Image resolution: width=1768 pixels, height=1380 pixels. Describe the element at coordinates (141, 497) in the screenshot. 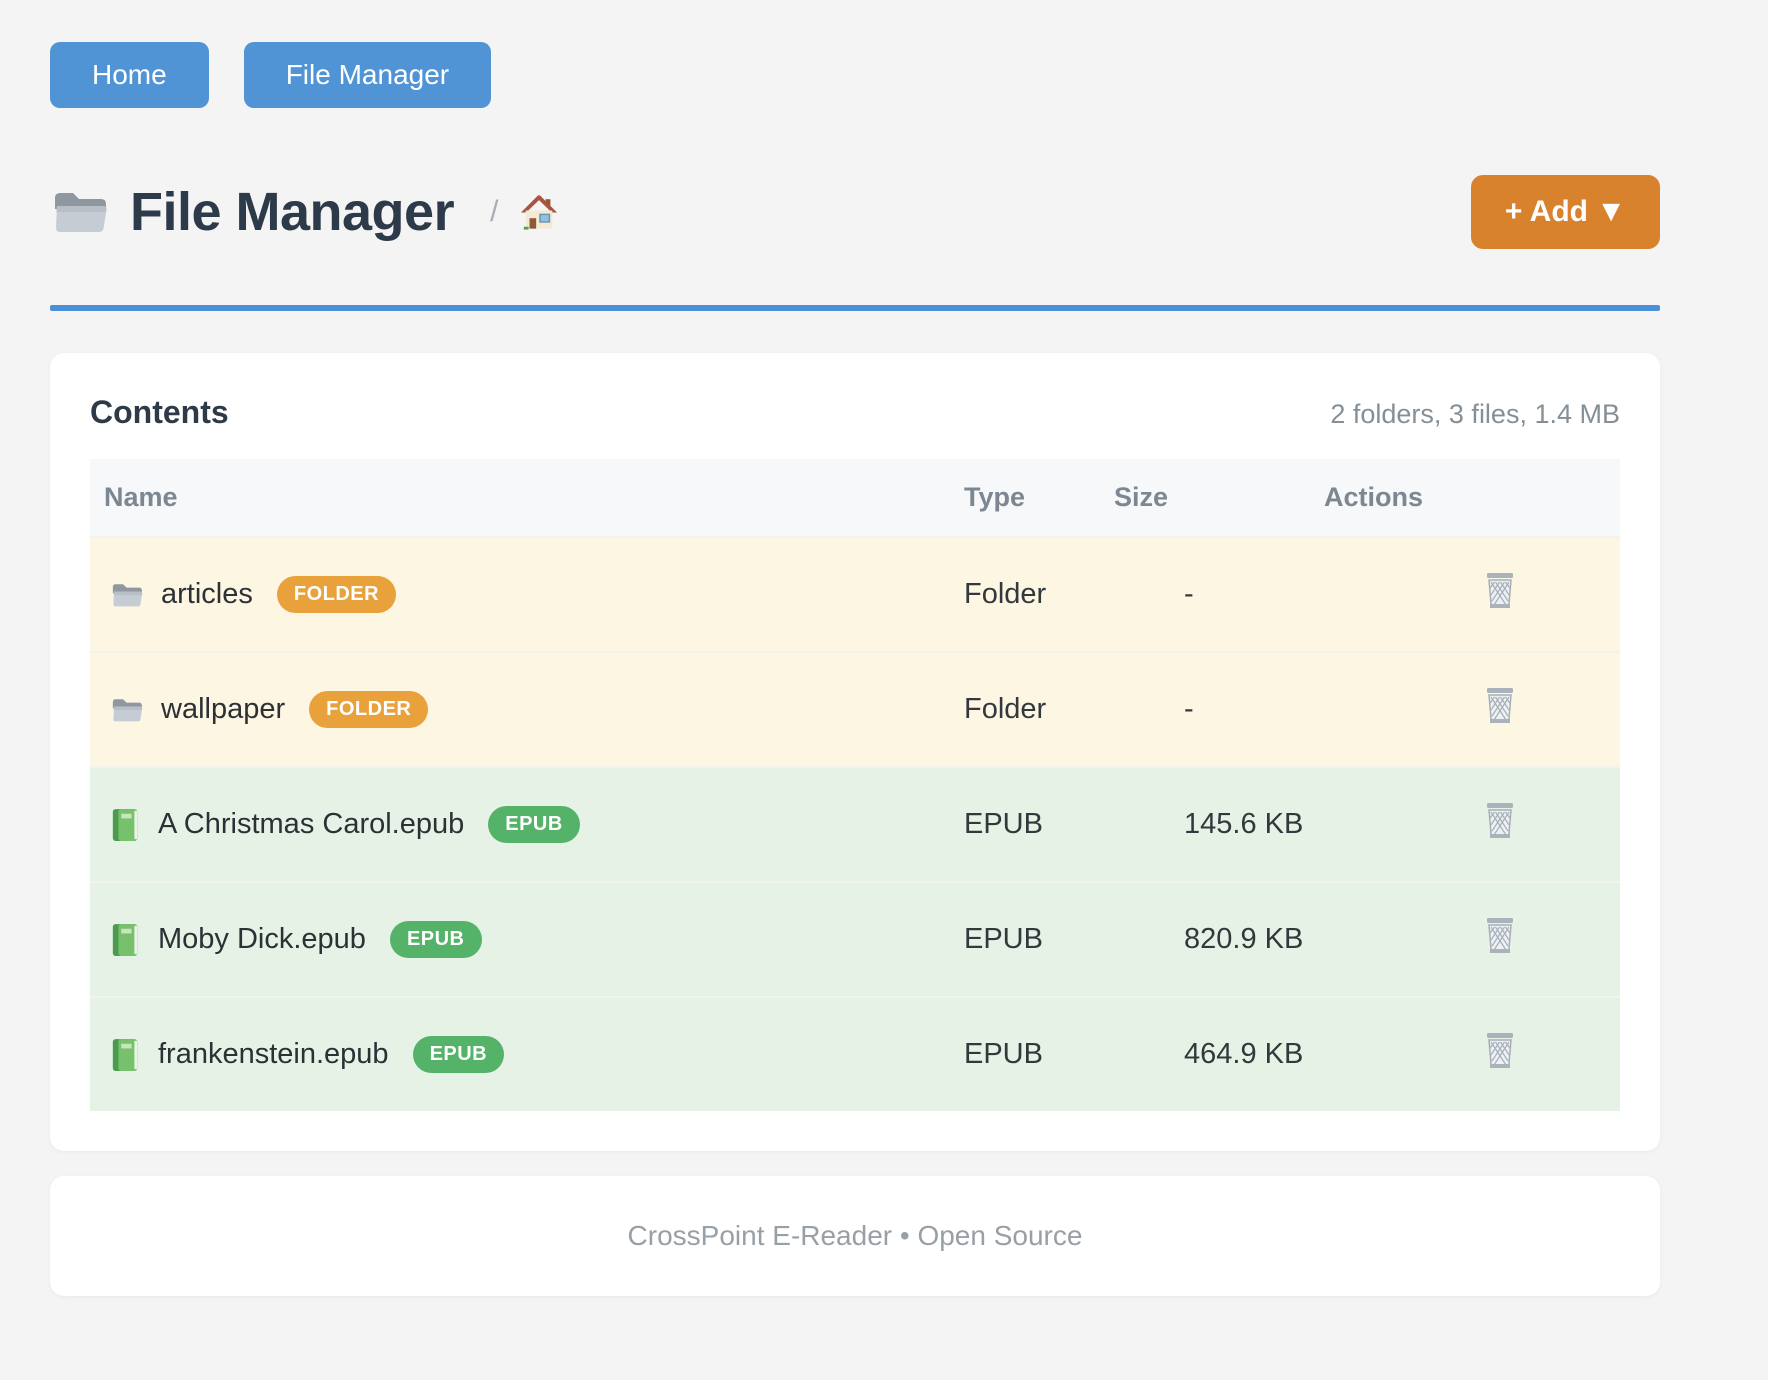

I see `column-header-name: Name` at that location.